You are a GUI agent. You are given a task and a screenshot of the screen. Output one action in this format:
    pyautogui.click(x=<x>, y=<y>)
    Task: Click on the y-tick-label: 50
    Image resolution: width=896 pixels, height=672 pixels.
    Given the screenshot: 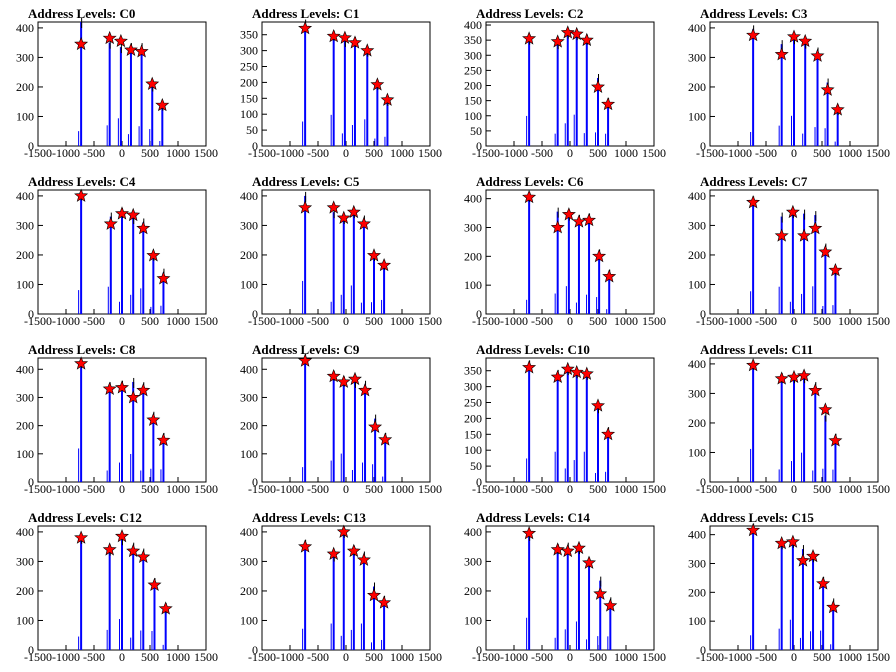 What is the action you would take?
    pyautogui.click(x=476, y=466)
    